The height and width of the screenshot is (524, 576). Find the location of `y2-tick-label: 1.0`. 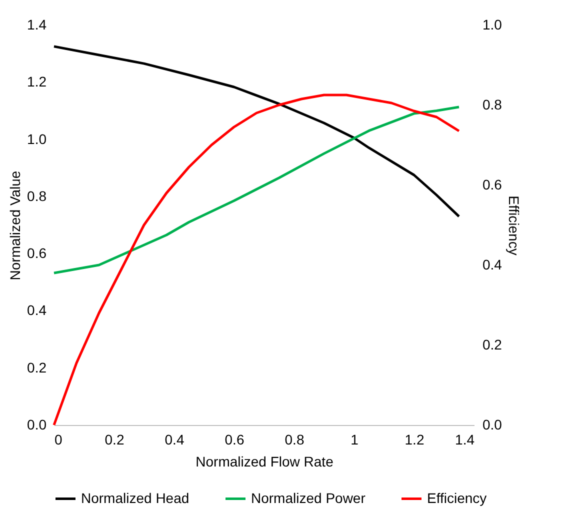

y2-tick-label: 1.0 is located at coordinates (492, 24).